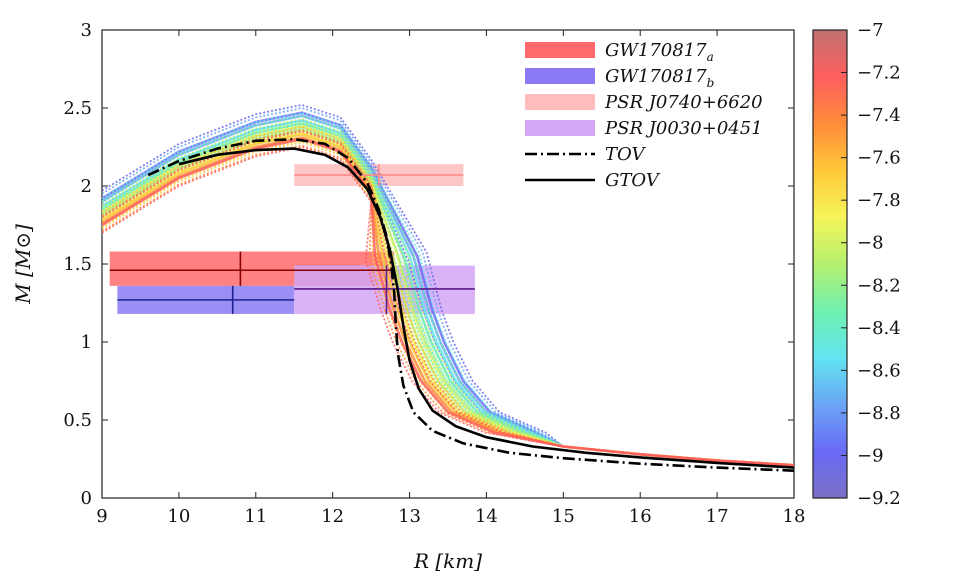 The height and width of the screenshot is (579, 963). I want to click on legend-label: PSR J0740+6620, so click(683, 102).